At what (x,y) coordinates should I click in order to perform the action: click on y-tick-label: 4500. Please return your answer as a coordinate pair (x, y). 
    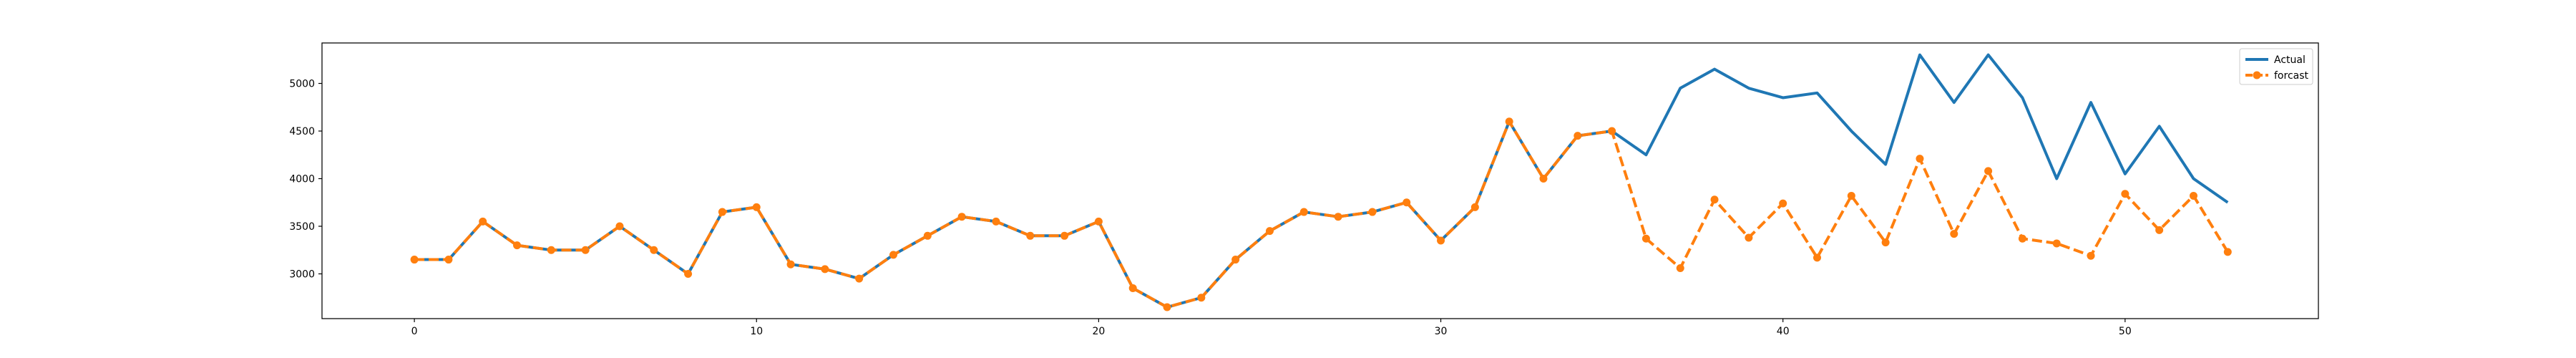
    Looking at the image, I should click on (302, 131).